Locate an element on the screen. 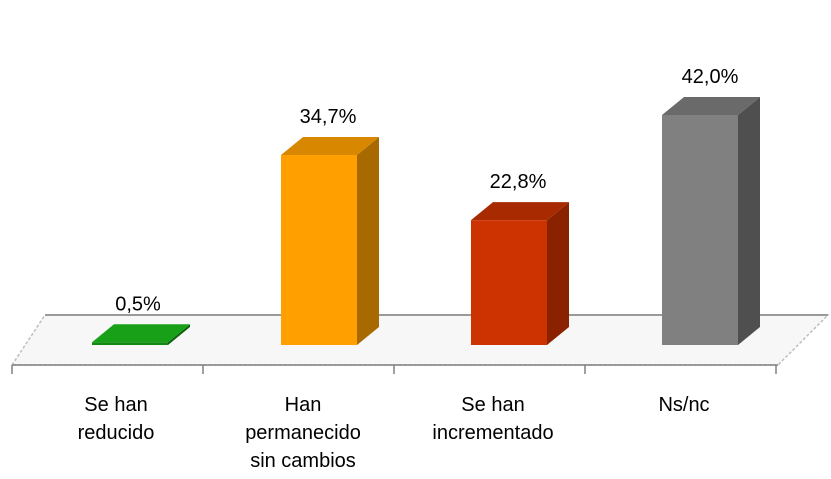  category-label: Han permanecido sin cambios is located at coordinates (303, 433).